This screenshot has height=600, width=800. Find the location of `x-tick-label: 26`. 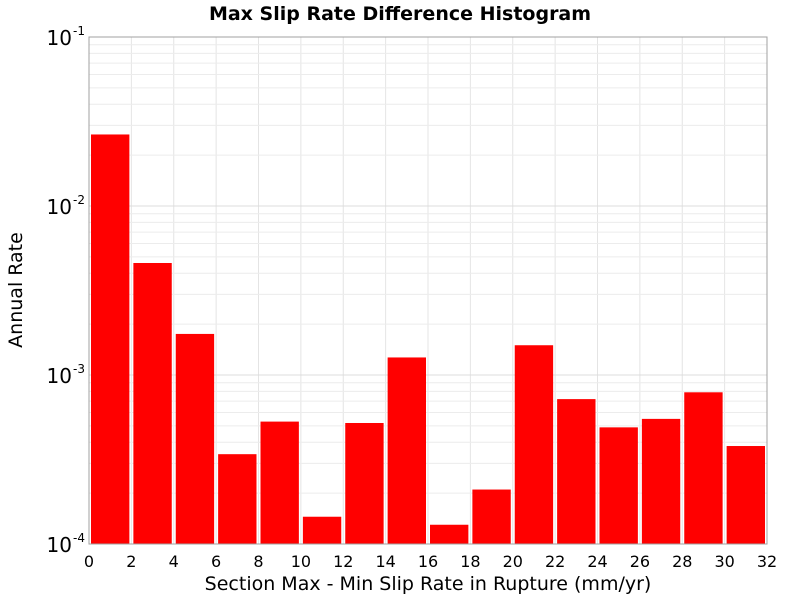

x-tick-label: 26 is located at coordinates (640, 561).